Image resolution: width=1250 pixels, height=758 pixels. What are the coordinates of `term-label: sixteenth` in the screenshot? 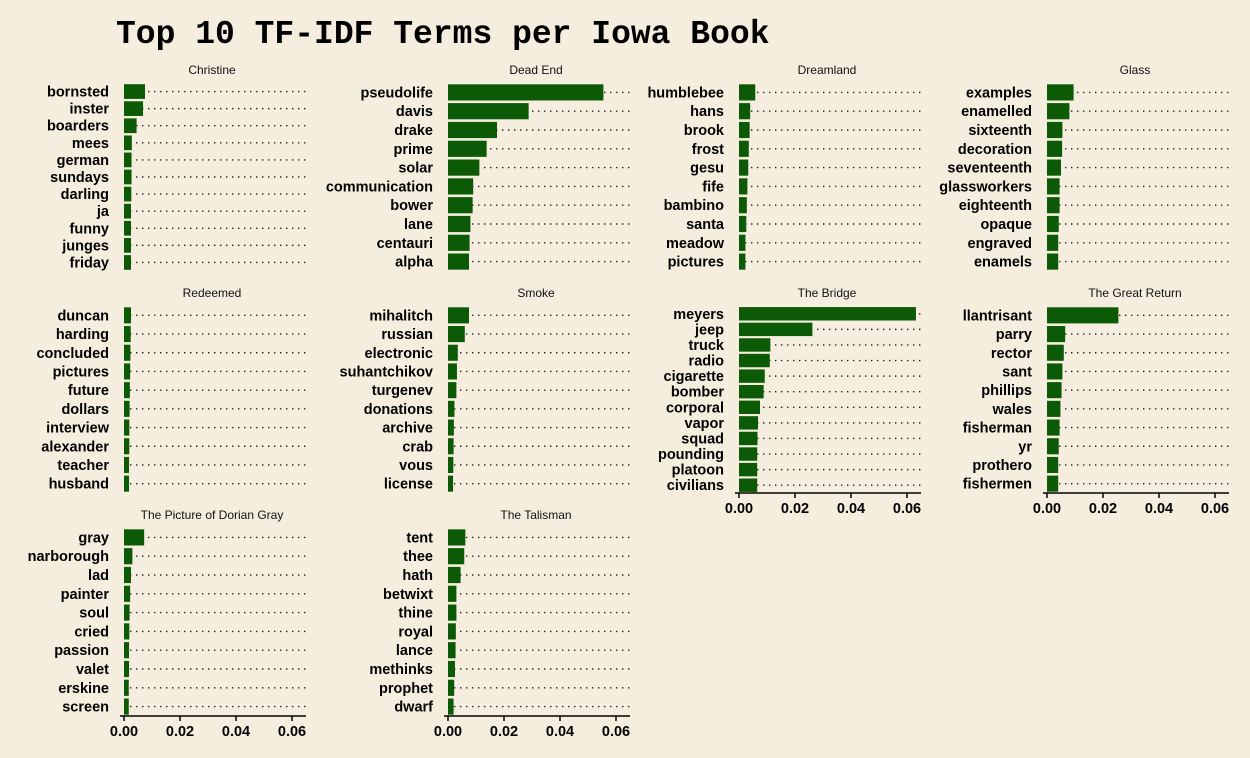 It's located at (1000, 131).